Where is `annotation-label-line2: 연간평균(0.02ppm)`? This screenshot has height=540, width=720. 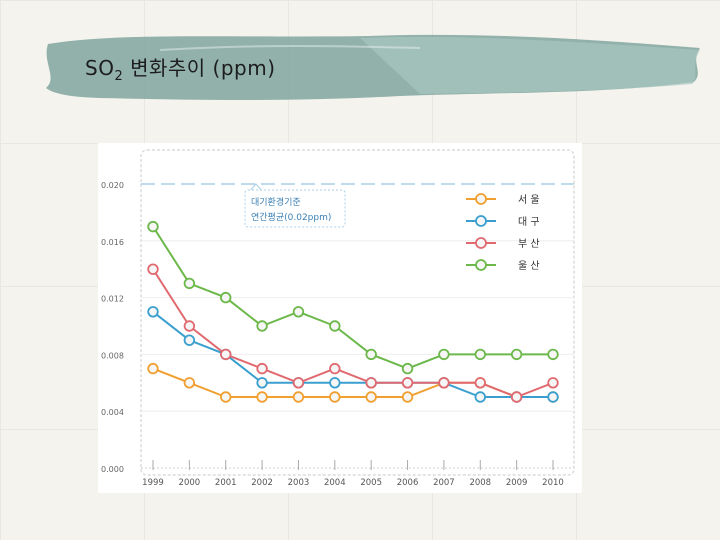 annotation-label-line2: 연간평균(0.02ppm) is located at coordinates (291, 217).